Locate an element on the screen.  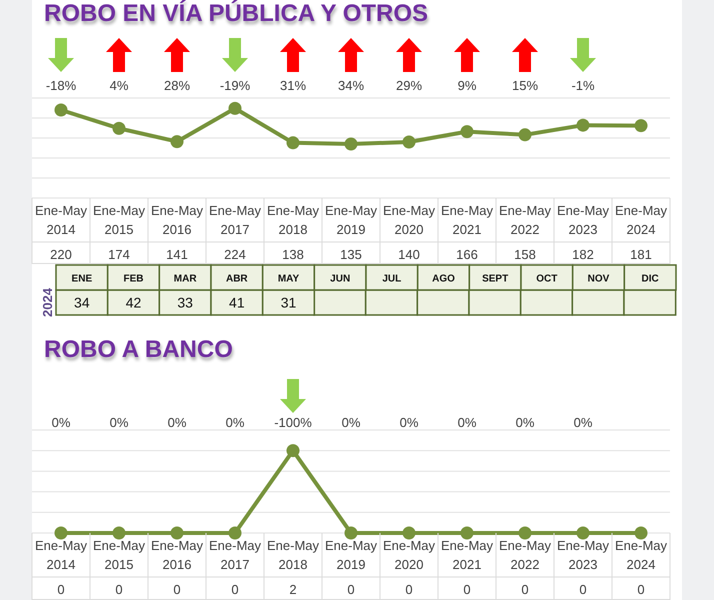
chart-title: ROBO EN VÍA PÚBLICA Y OTROS is located at coordinates (236, 14).